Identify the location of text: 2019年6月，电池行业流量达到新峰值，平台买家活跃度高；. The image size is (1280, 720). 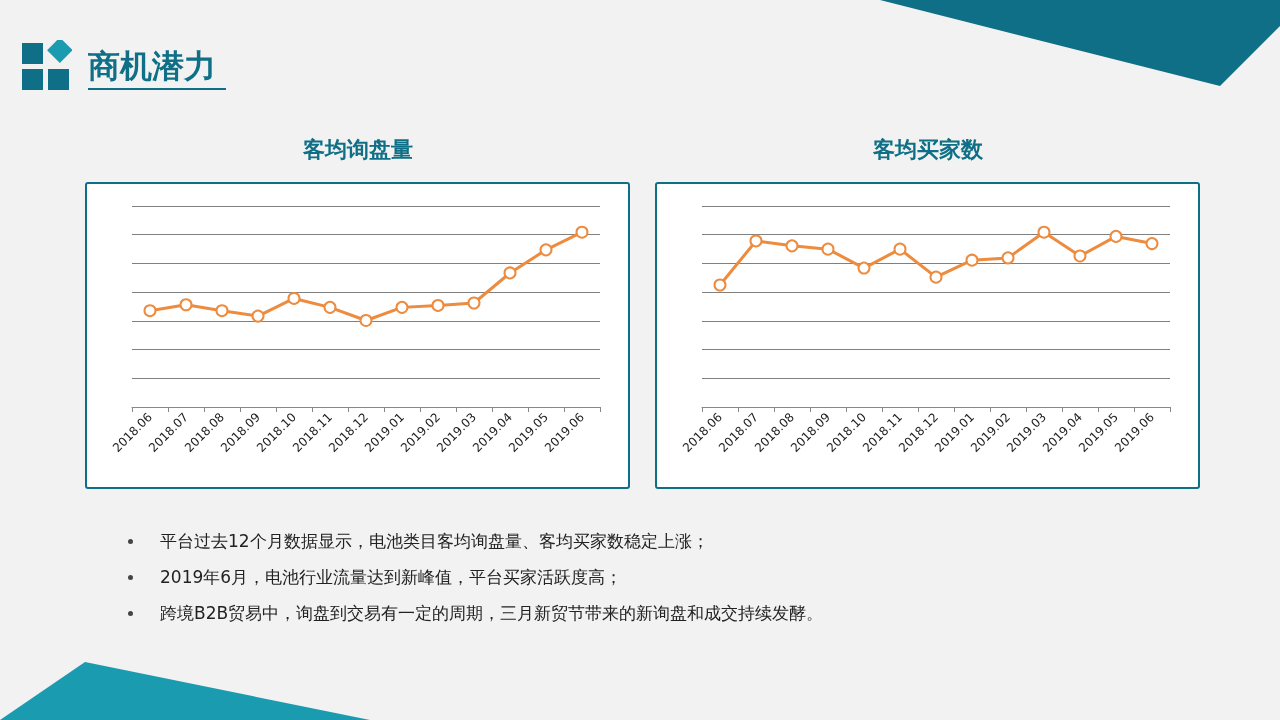
(391, 577).